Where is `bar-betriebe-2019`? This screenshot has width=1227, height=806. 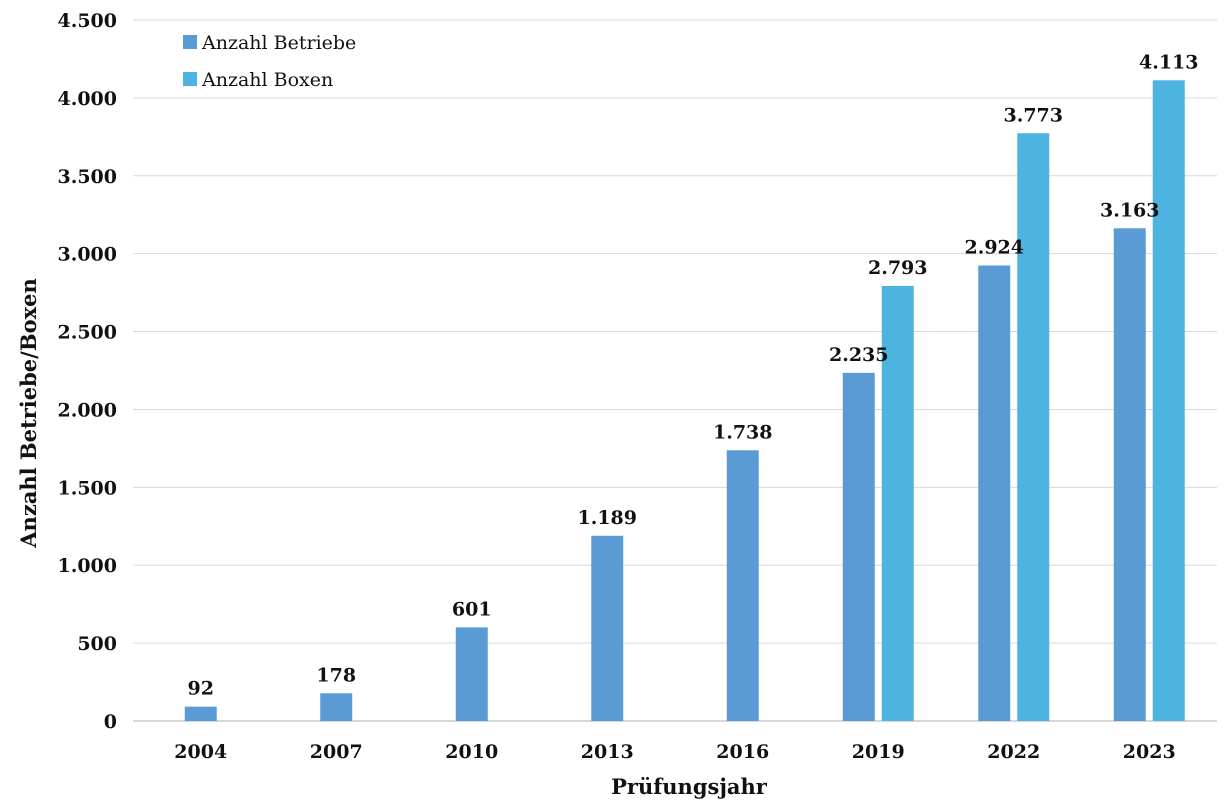 bar-betriebe-2019 is located at coordinates (859, 547).